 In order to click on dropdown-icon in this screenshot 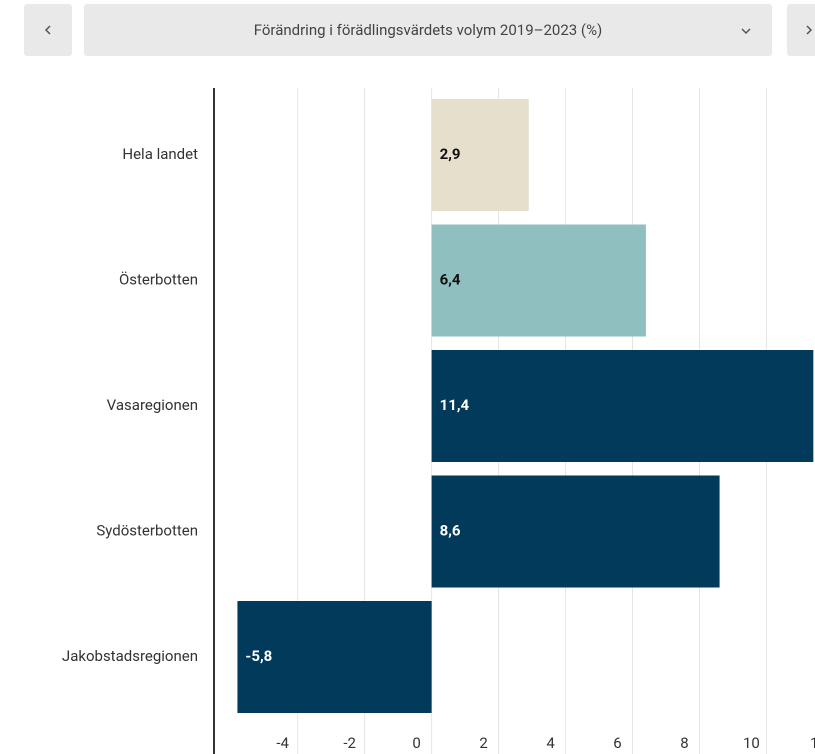, I will do `click(746, 31)`.